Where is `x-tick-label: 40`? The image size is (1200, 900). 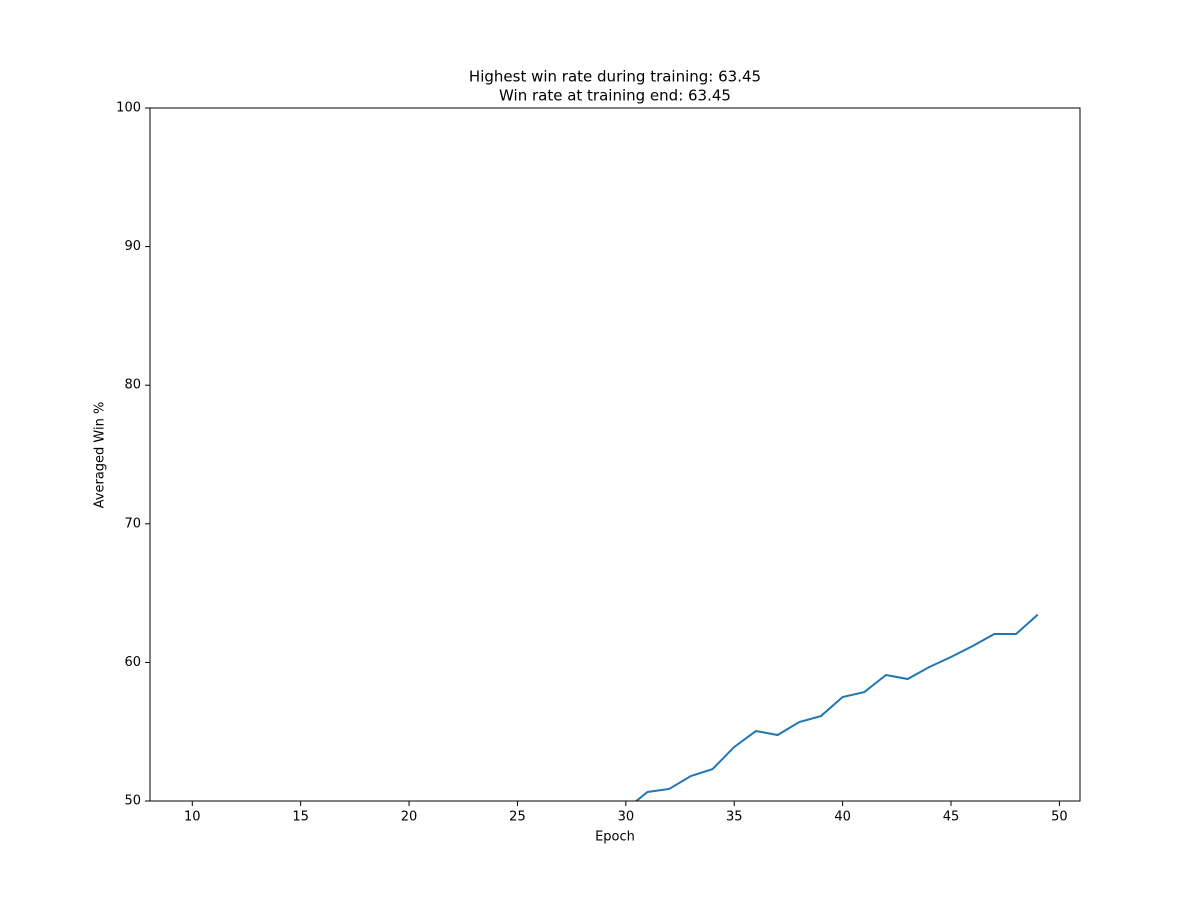
x-tick-label: 40 is located at coordinates (842, 817).